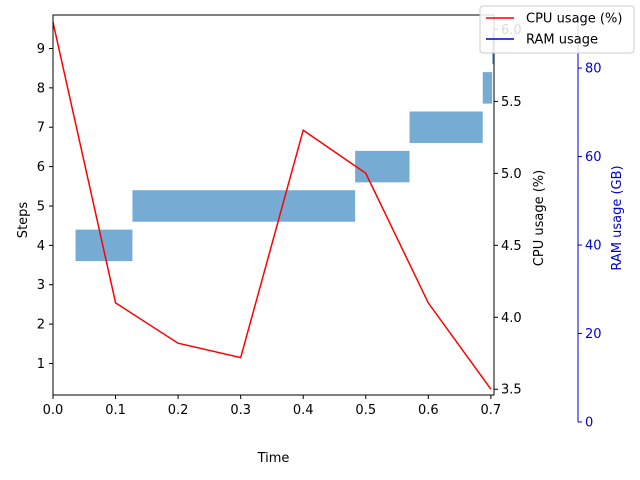  What do you see at coordinates (41, 49) in the screenshot?
I see `steps-tick-label: 9` at bounding box center [41, 49].